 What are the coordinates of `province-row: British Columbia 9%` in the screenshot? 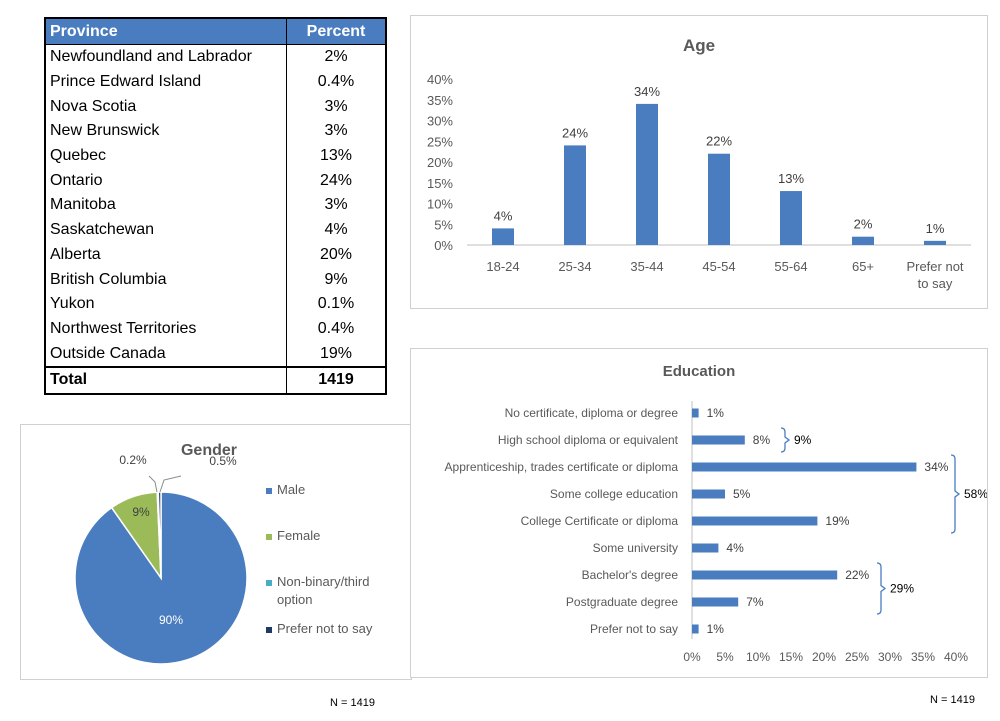 It's located at (215, 279).